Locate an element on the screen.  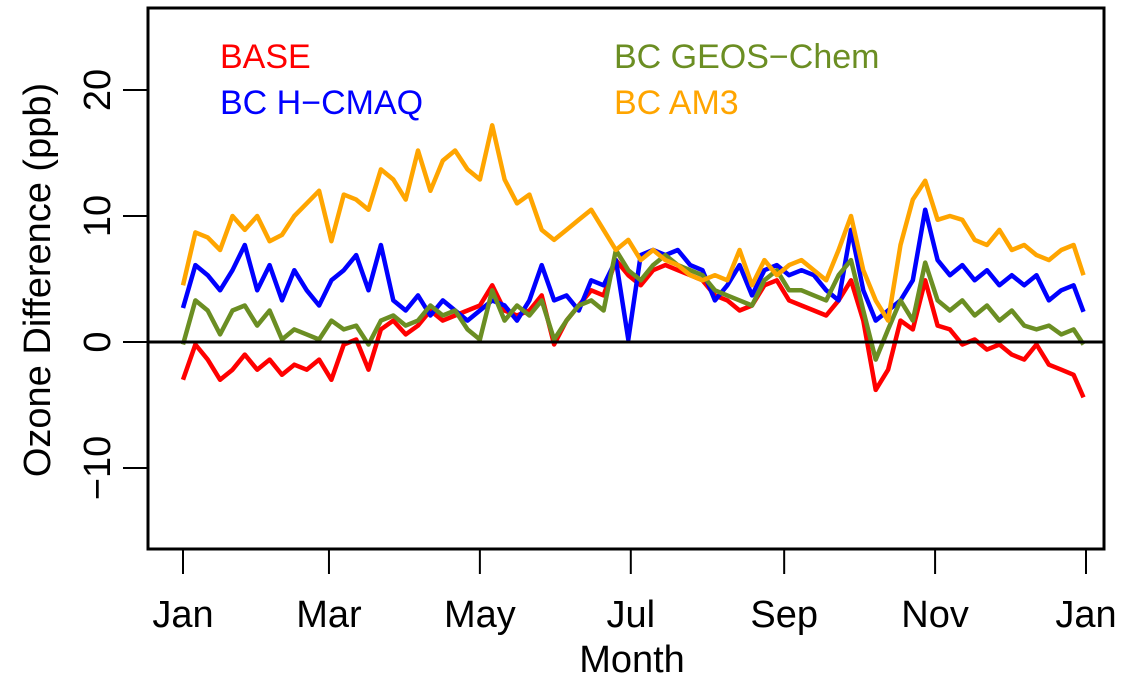
y-tick-label: −10 is located at coordinates (98, 468).